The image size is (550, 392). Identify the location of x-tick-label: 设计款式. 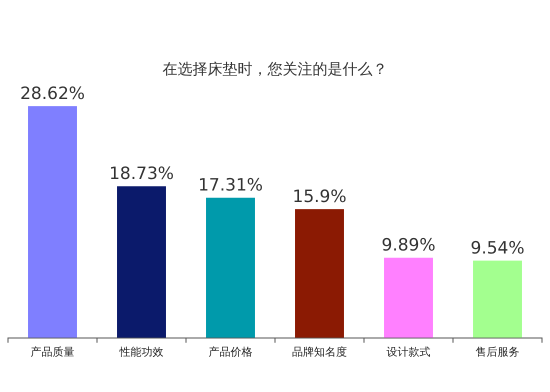
(408, 351).